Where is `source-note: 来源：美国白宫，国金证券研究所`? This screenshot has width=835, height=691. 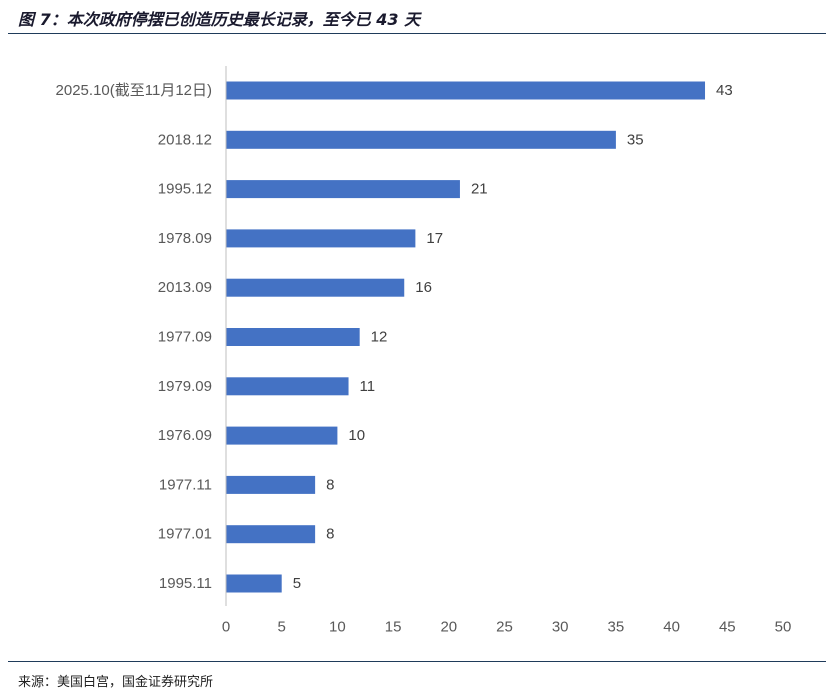 source-note: 来源：美国白宫，国金证券研究所 is located at coordinates (116, 682).